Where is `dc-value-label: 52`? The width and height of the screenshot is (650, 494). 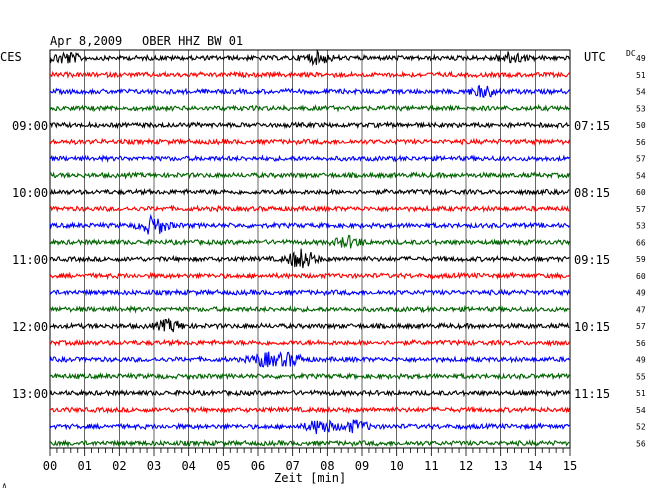
dc-value-label: 52 is located at coordinates (641, 427).